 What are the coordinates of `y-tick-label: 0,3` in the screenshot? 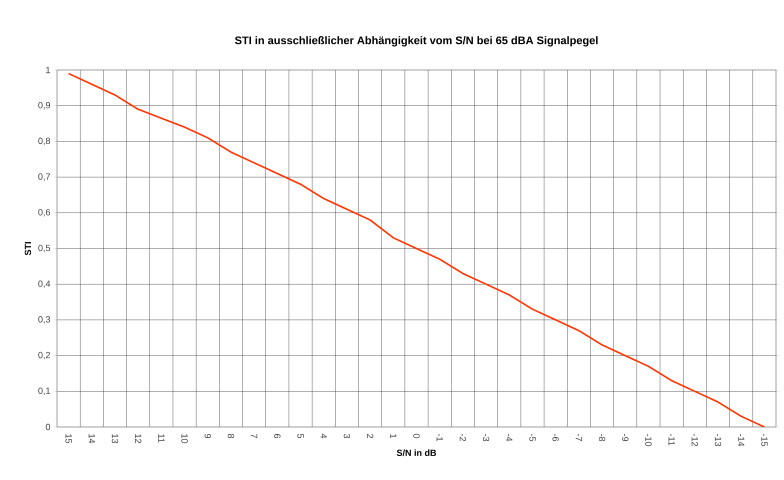 It's located at (44, 320).